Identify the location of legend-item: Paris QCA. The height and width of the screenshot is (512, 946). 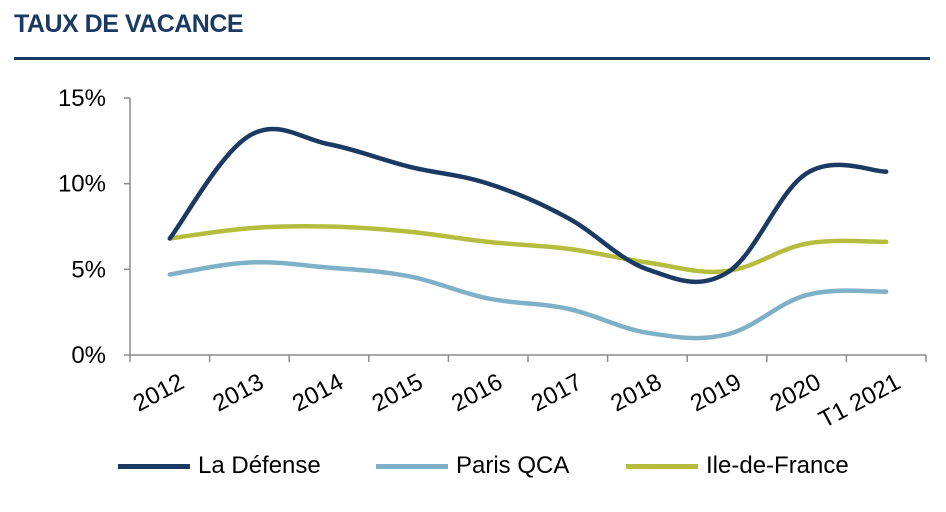
(472, 466).